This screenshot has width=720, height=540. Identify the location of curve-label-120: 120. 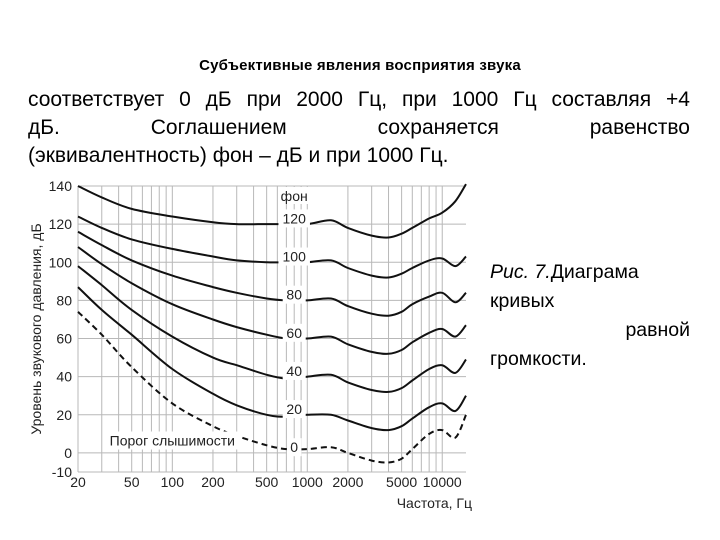
(295, 218).